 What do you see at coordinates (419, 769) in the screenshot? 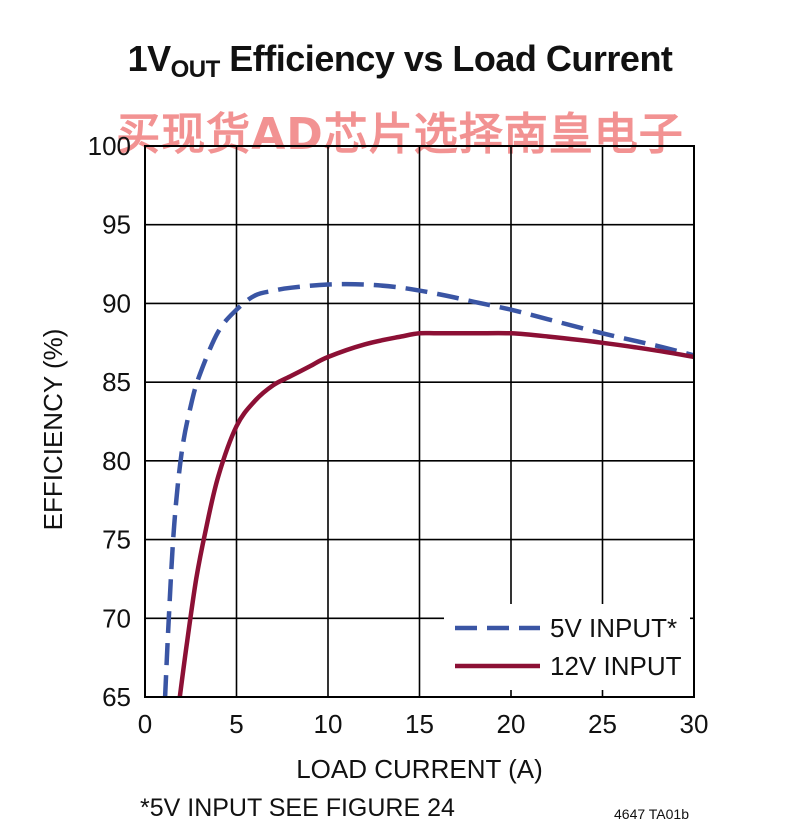
I see `x-axis-label: LOAD CURRENT (A)` at bounding box center [419, 769].